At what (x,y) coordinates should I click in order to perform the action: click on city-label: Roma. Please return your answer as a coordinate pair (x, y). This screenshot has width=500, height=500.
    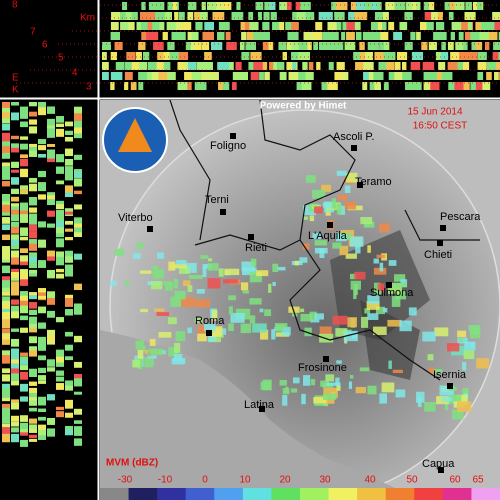
    Looking at the image, I should click on (210, 321).